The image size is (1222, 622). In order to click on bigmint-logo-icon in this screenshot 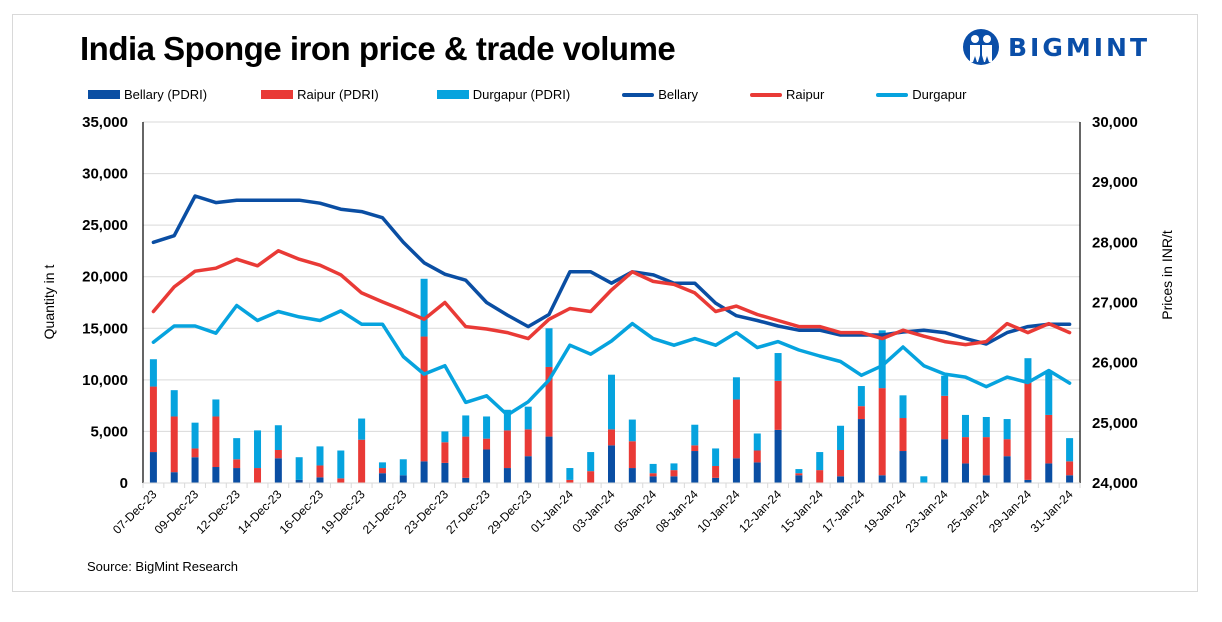, I will do `click(981, 47)`.